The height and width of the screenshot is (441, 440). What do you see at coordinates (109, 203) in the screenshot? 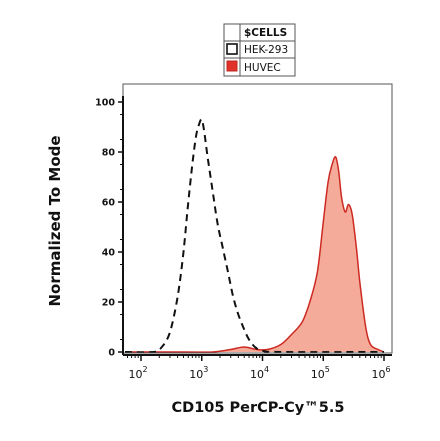
I see `y-tick-label: 60` at bounding box center [109, 203].